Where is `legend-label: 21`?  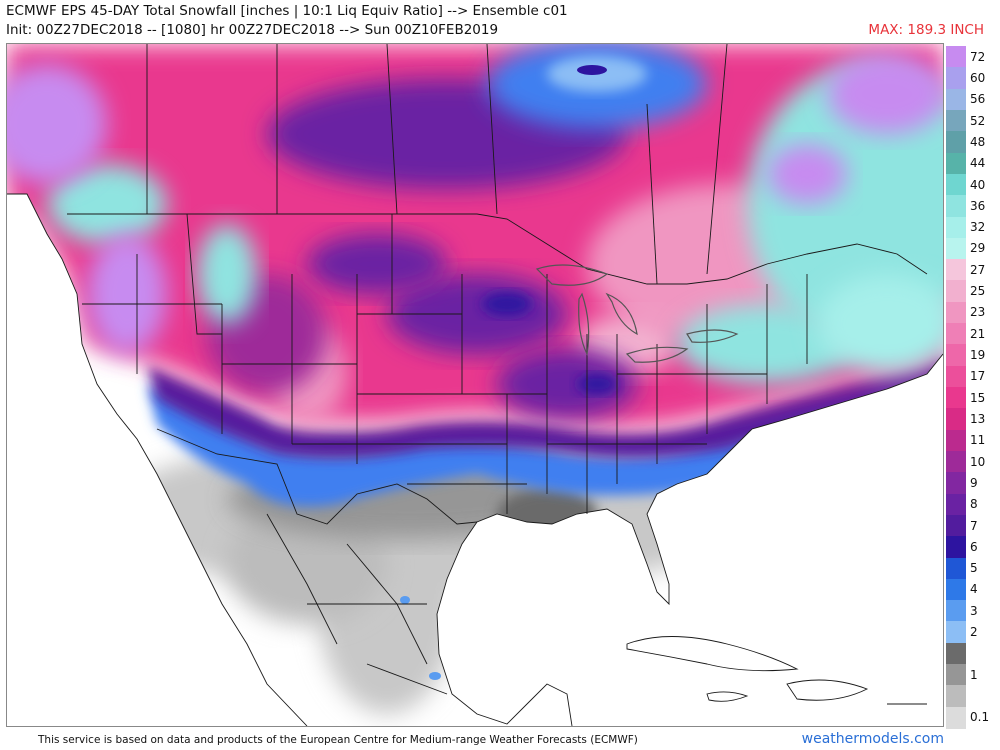 legend-label: 21 is located at coordinates (978, 333).